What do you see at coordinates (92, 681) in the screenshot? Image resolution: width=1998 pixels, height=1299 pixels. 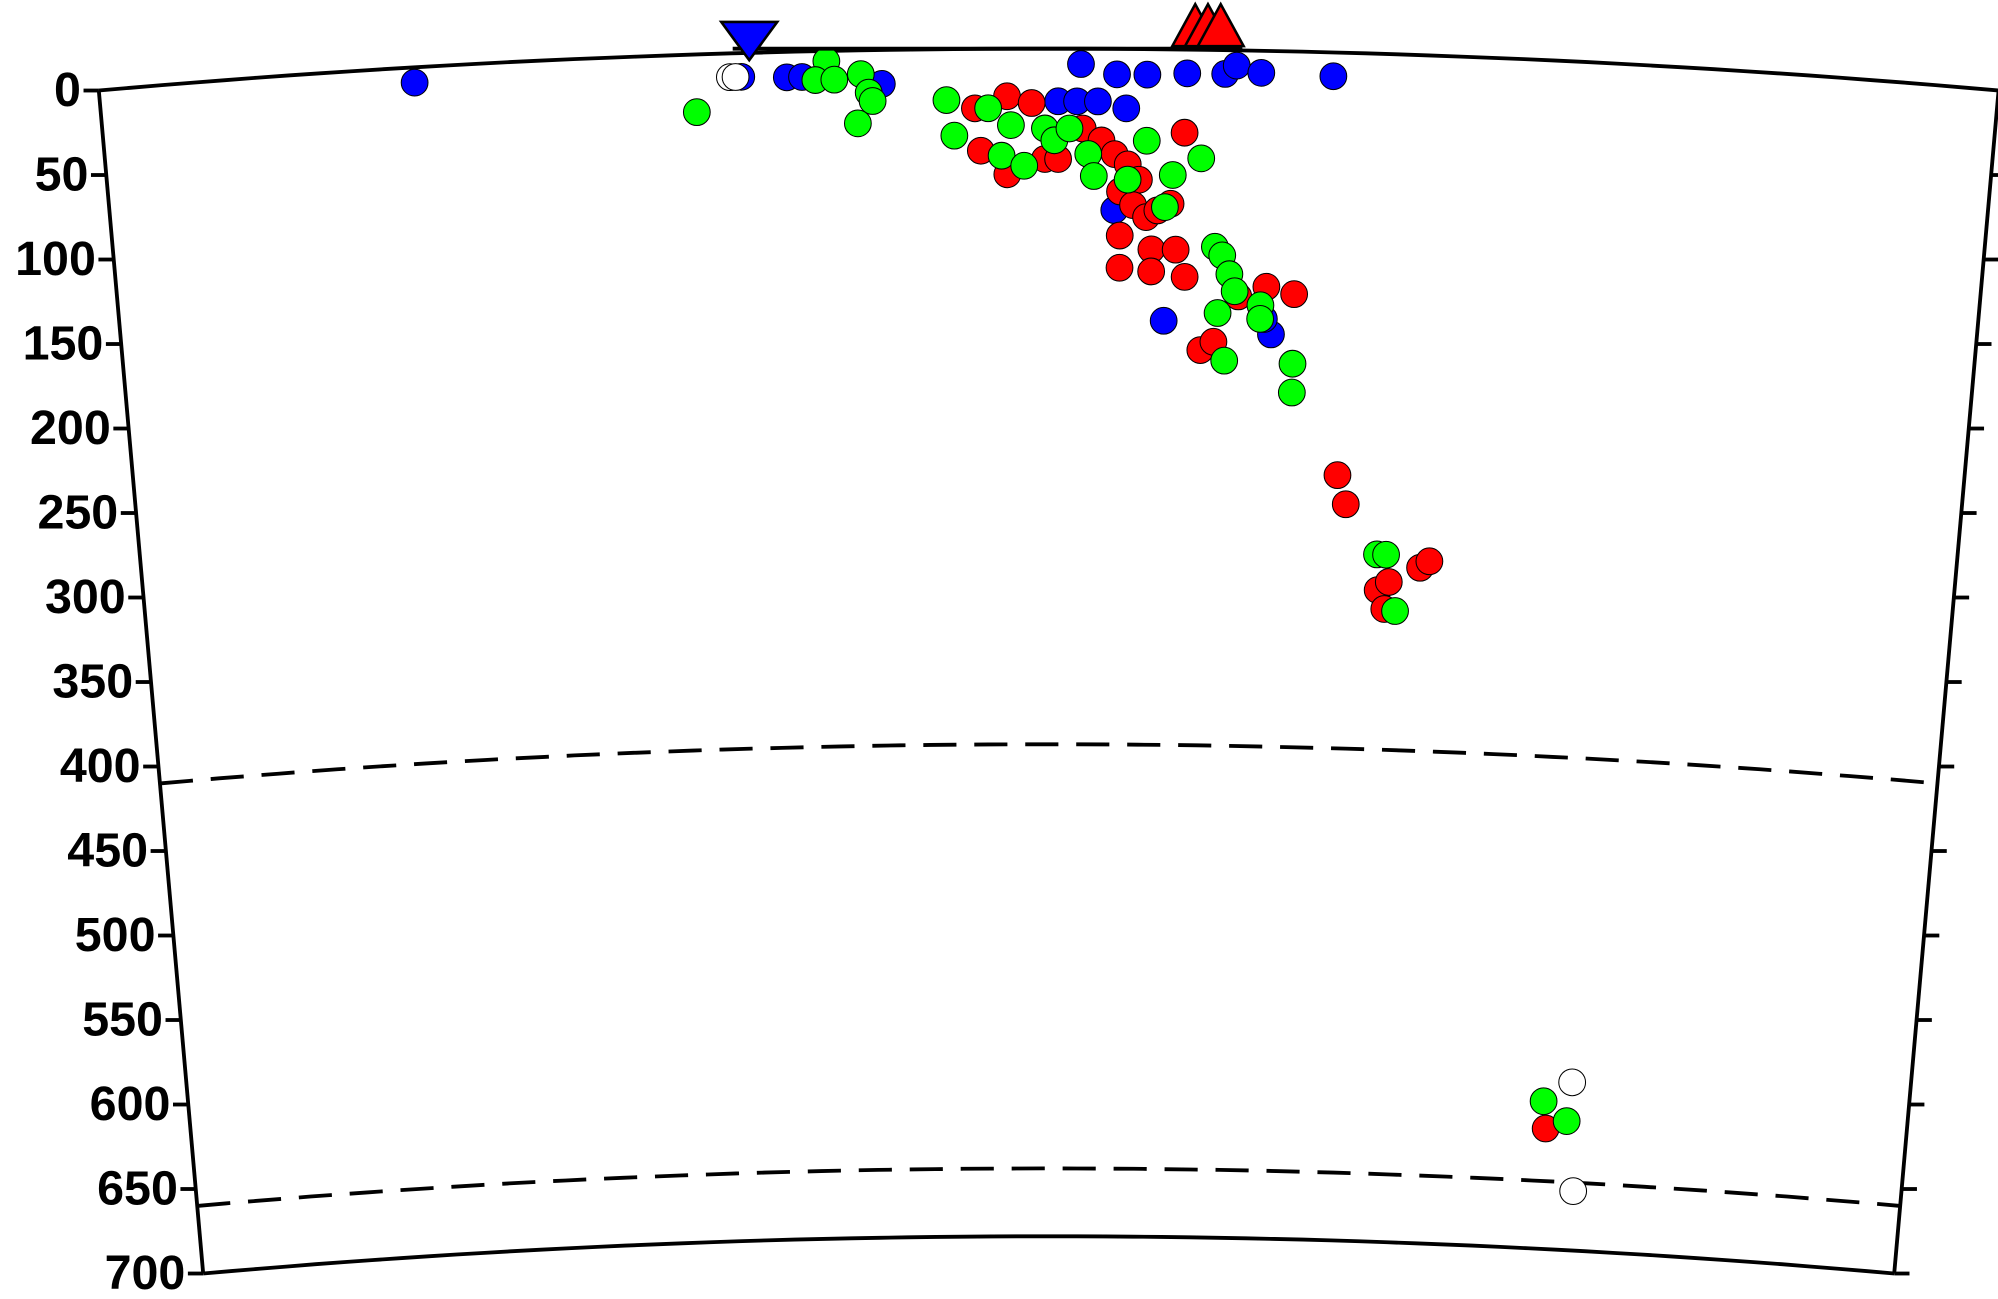 I see `y-tick-label: 350` at bounding box center [92, 681].